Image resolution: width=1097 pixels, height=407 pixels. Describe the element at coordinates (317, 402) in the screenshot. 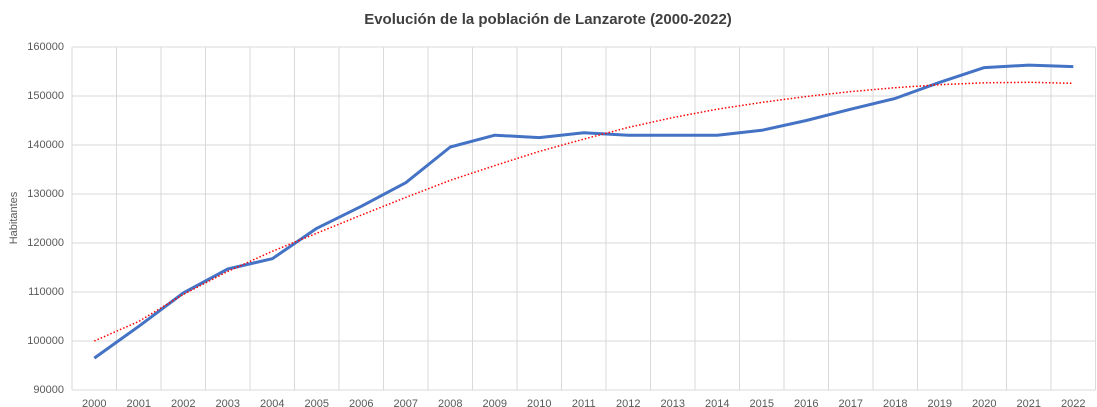

I see `x-tick-label: 2005` at that location.